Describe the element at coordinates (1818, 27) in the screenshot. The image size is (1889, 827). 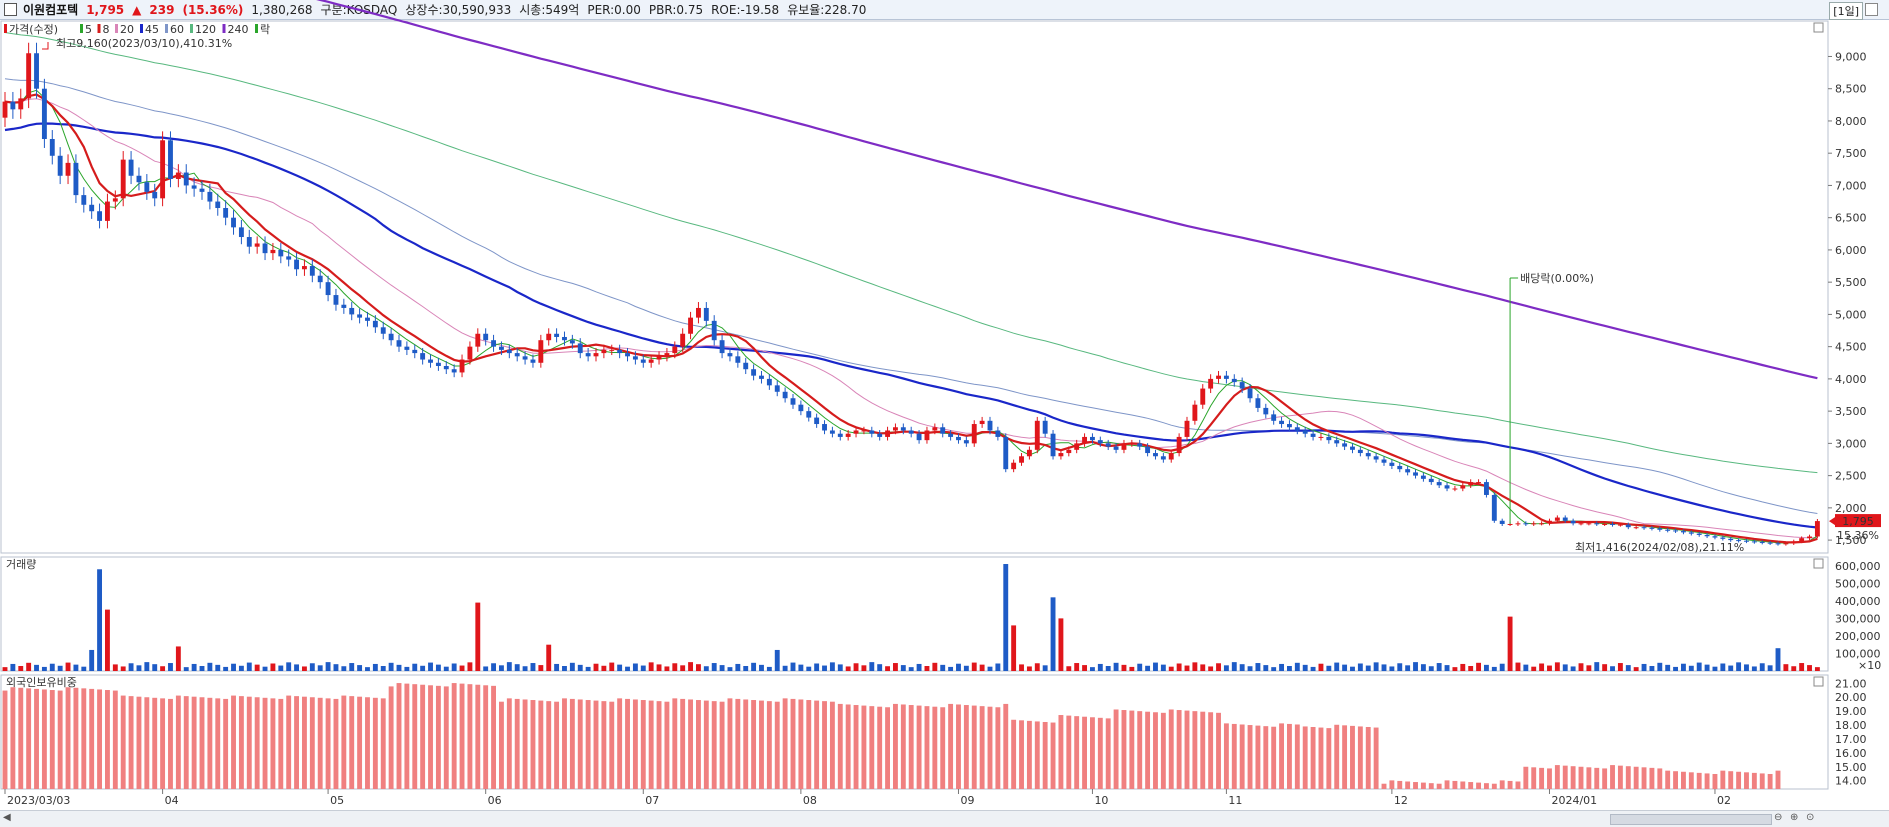
I see `price-panel-close-icon` at that location.